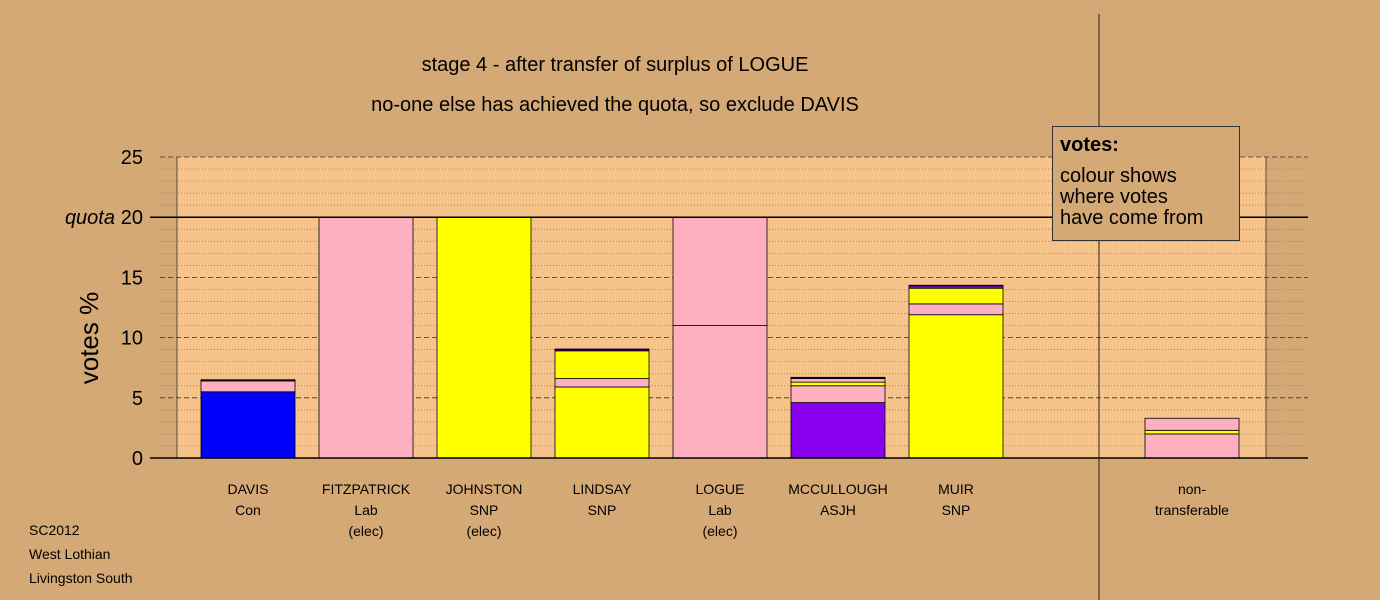 Image resolution: width=1380 pixels, height=600 pixels. Describe the element at coordinates (137, 399) in the screenshot. I see `y-tick-label: 5` at that location.